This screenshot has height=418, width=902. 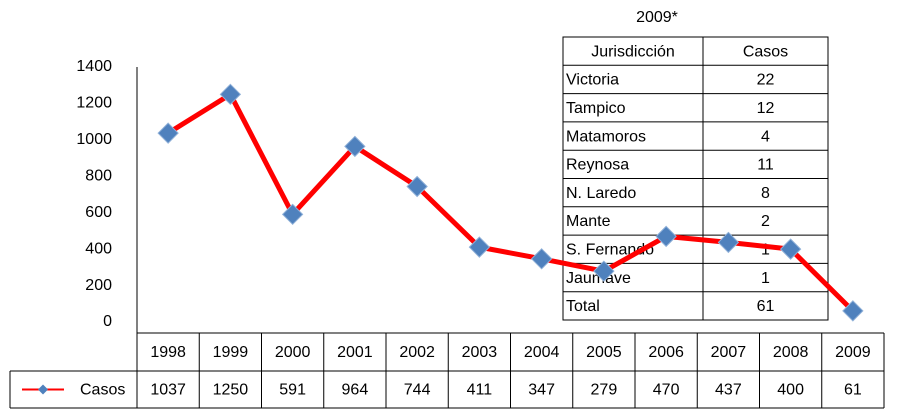 I want to click on x-tick-label: 1999, so click(x=231, y=352).